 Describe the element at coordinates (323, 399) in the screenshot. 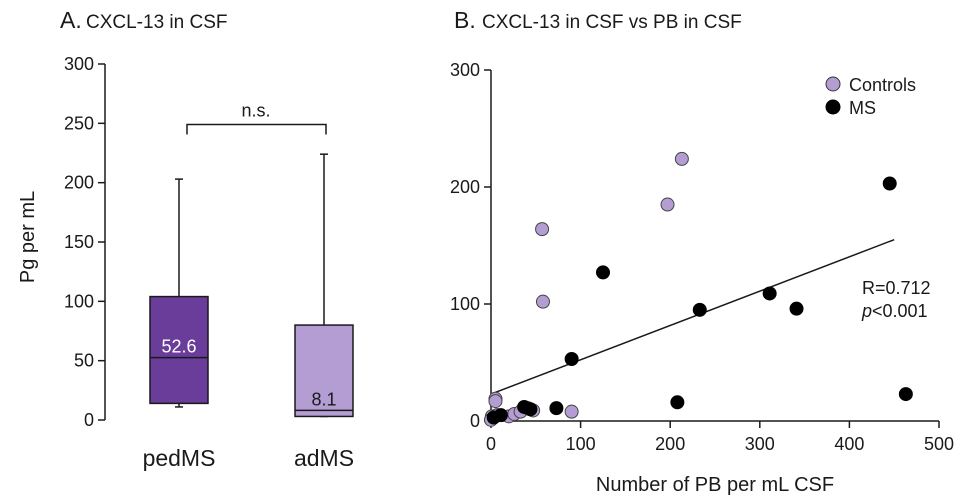

I see `median-label: 8.1` at that location.